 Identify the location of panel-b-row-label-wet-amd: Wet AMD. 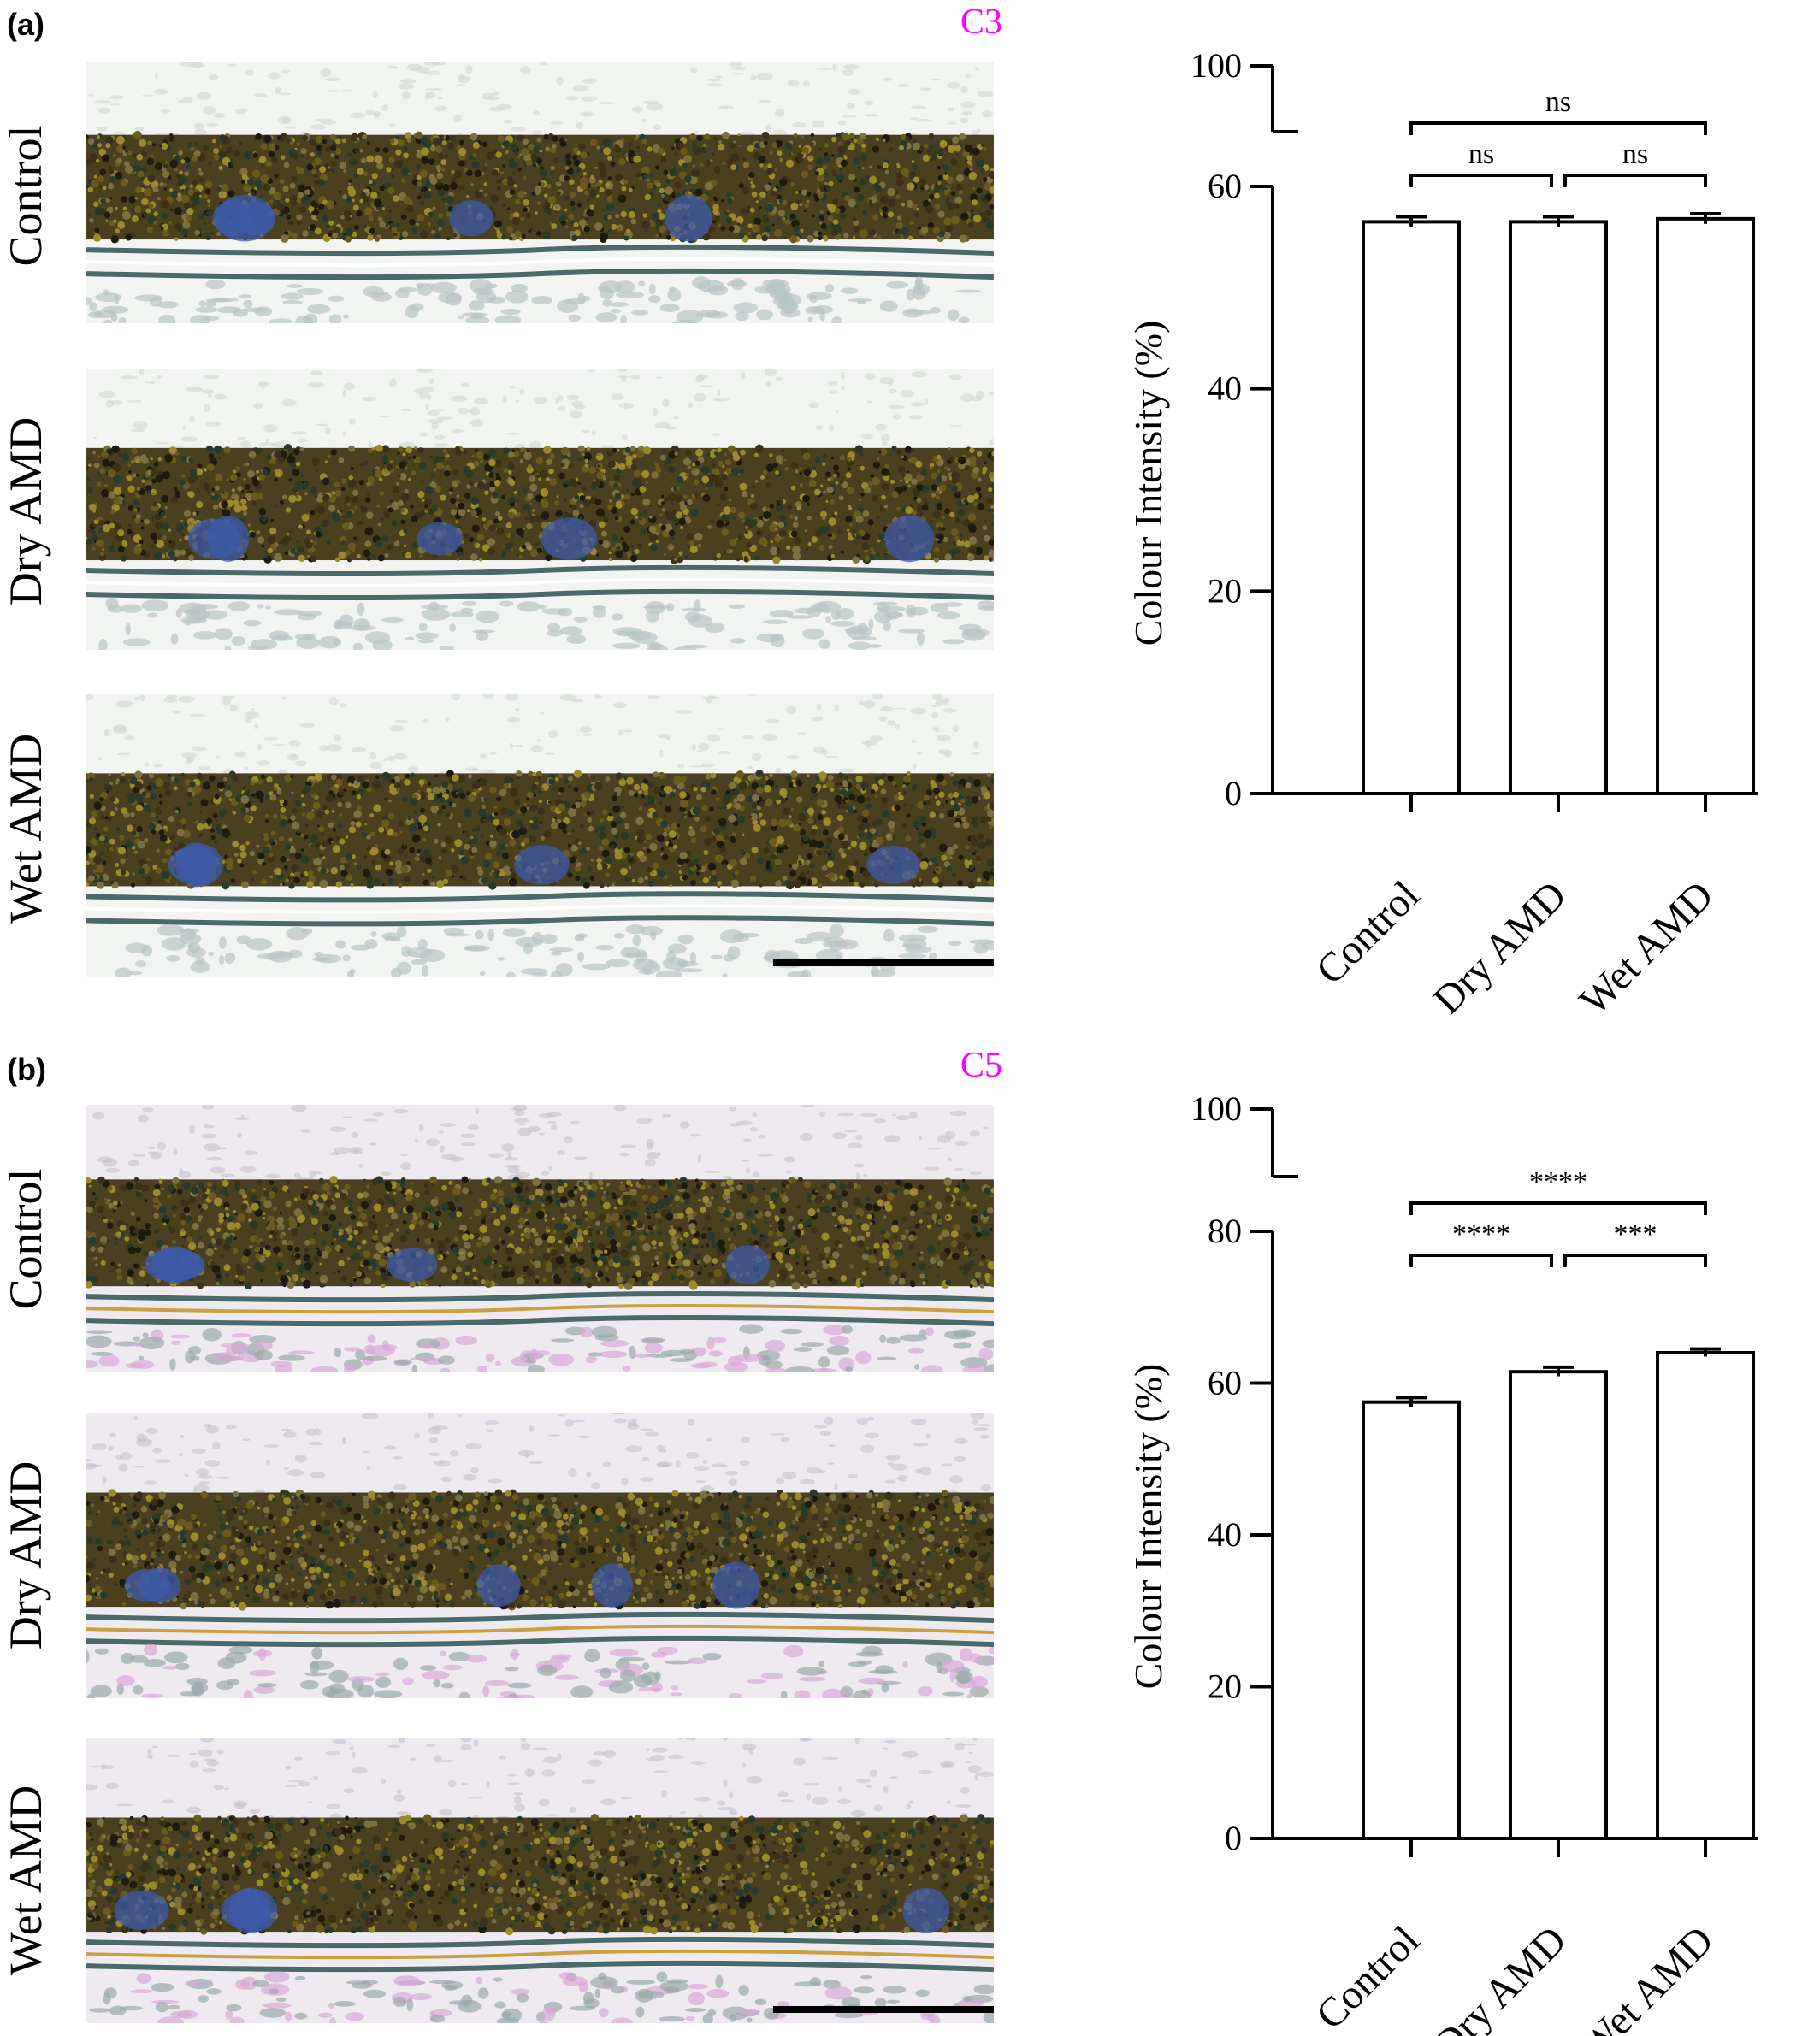
(25, 1881).